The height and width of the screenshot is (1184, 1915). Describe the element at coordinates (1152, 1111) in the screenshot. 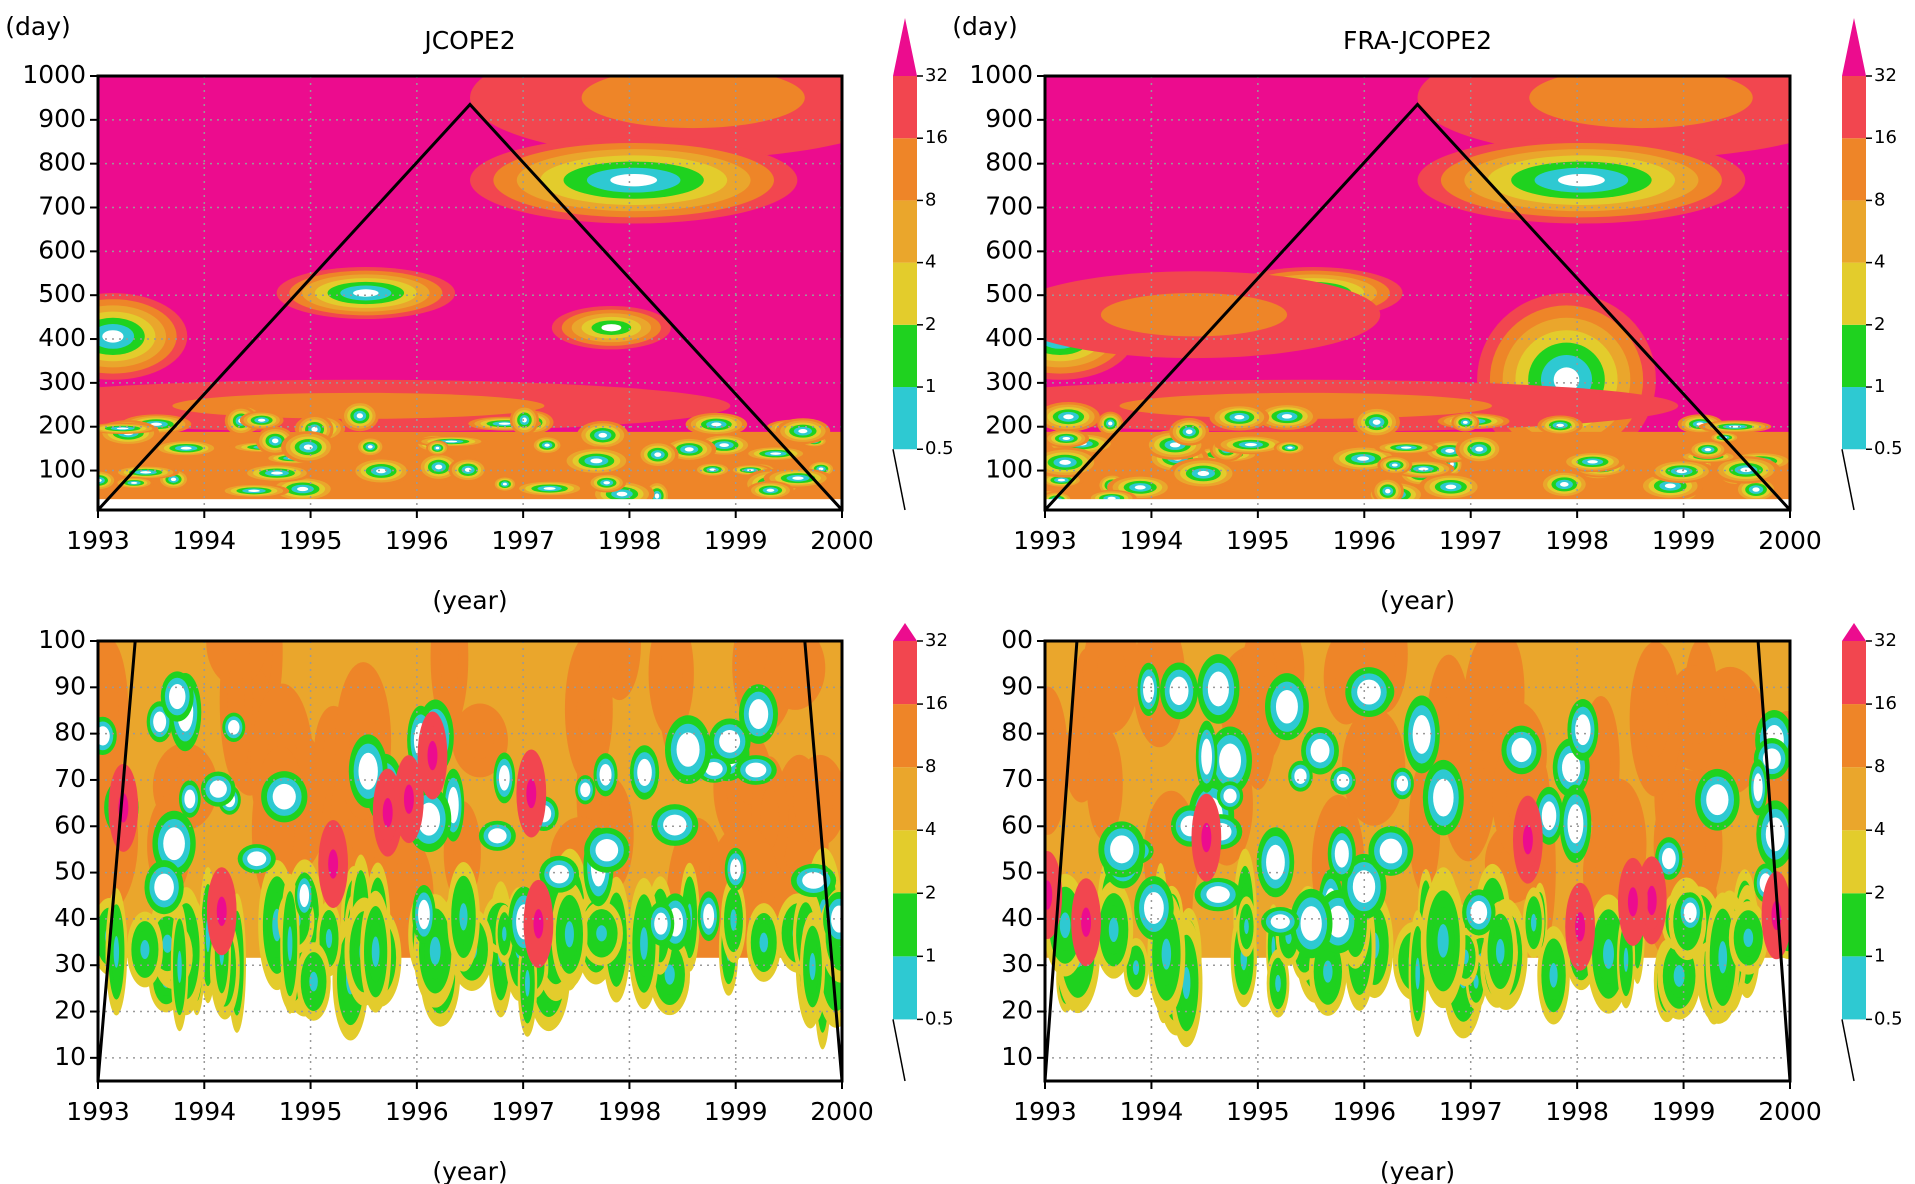

I see `x-tick-label: 1994` at that location.